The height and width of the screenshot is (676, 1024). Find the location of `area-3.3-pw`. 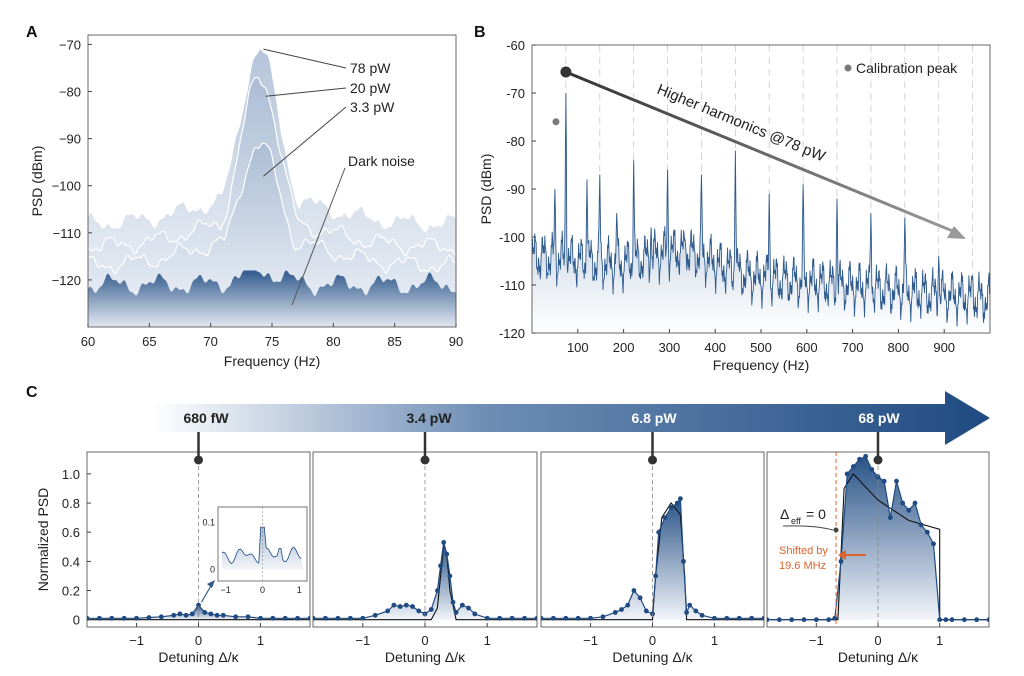

area-3.3-pw is located at coordinates (272, 235).